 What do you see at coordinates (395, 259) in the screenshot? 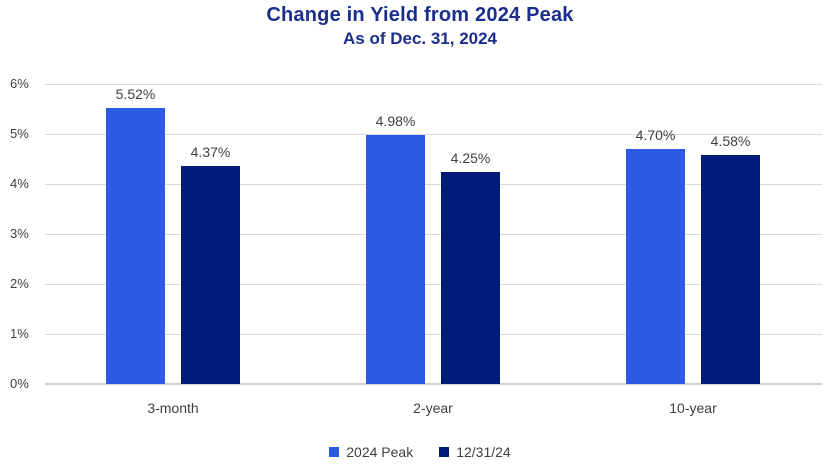
I see `bar-2024-peak-2-year` at bounding box center [395, 259].